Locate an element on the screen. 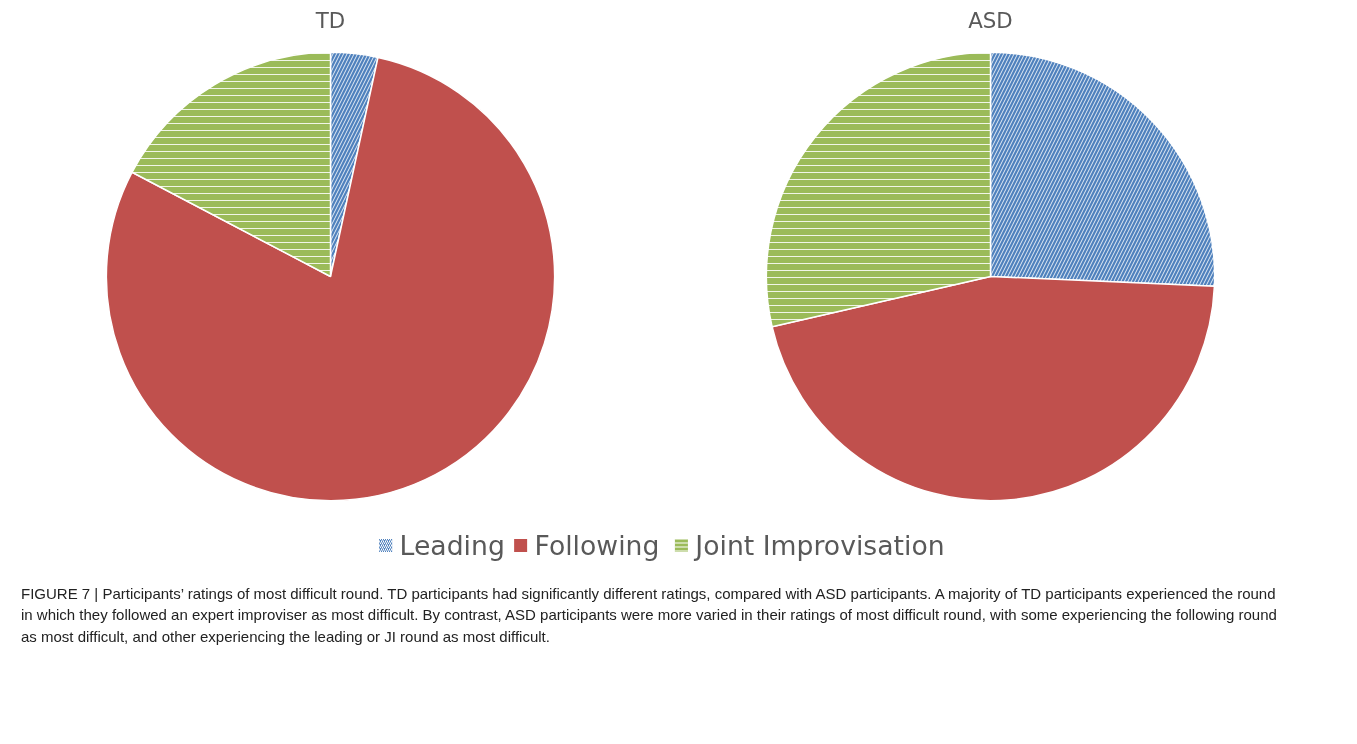 This screenshot has height=744, width=1357. legend-label: Following is located at coordinates (597, 545).